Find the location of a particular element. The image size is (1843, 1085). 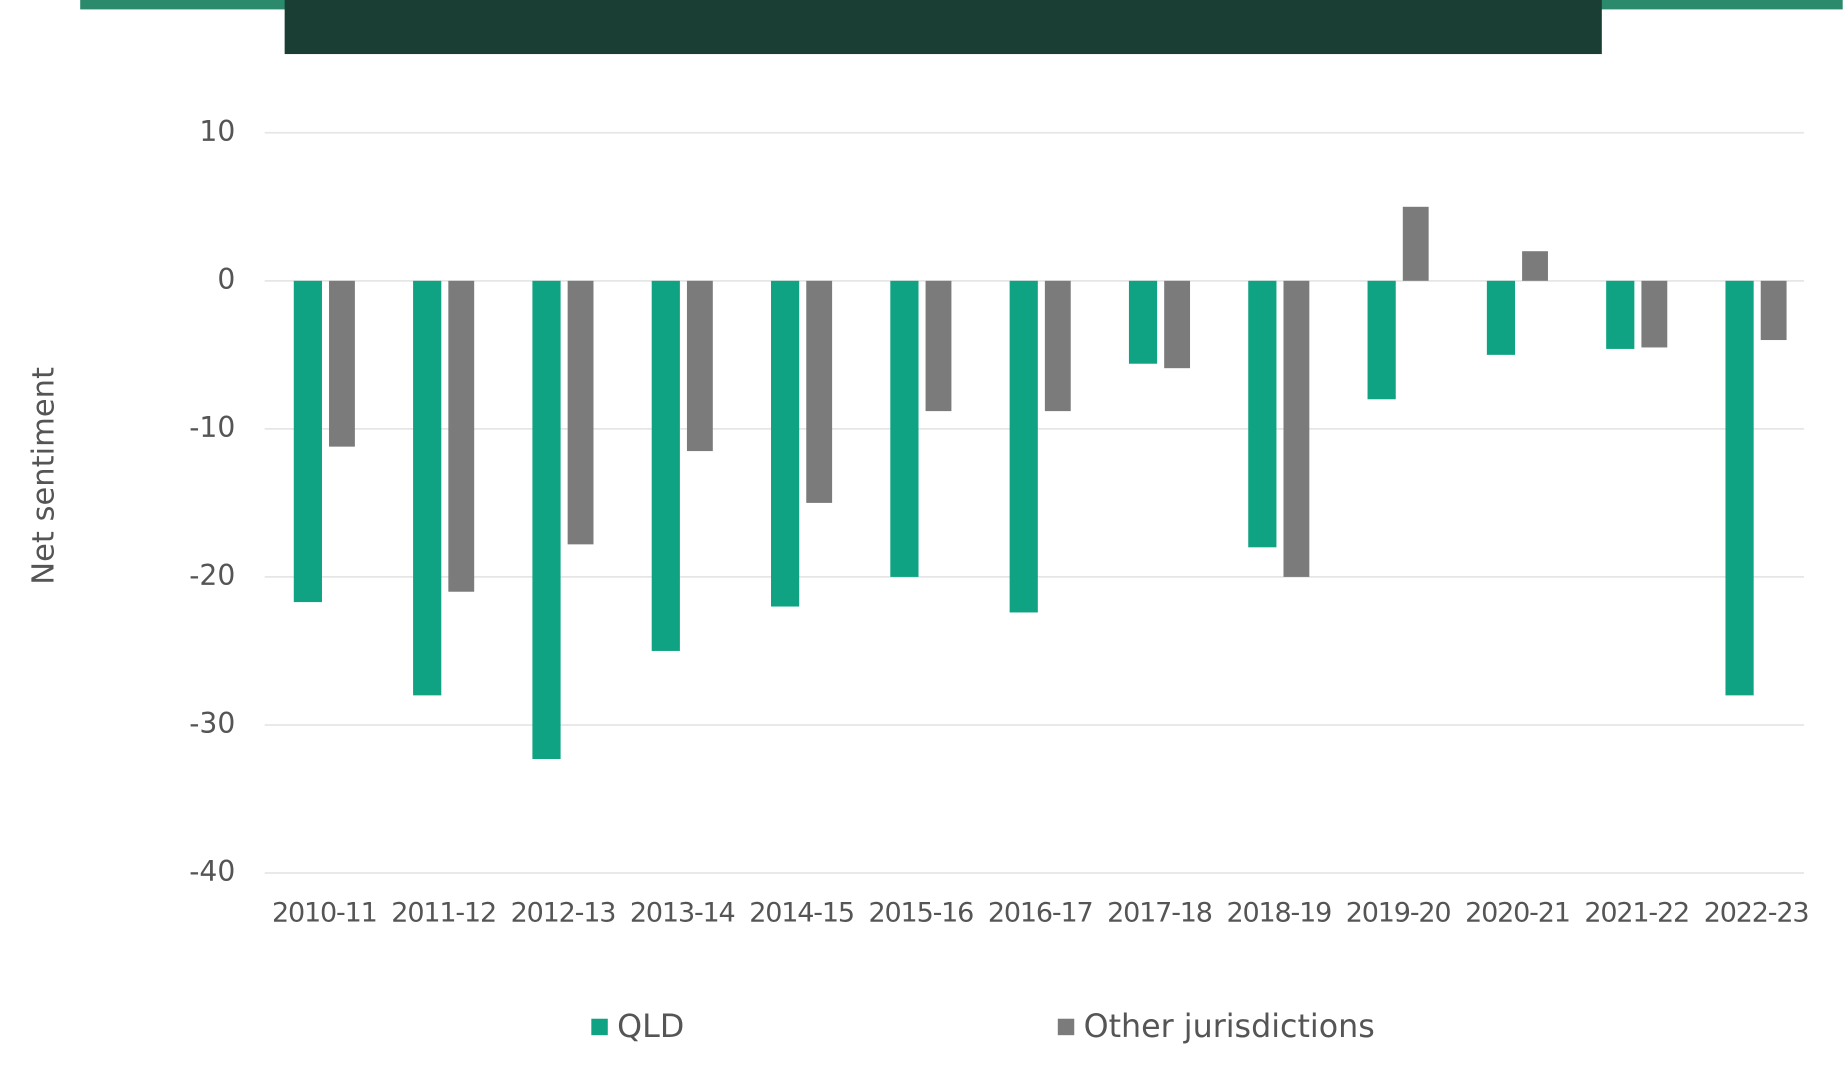

x-tick-label: 2015-16 is located at coordinates (921, 913).